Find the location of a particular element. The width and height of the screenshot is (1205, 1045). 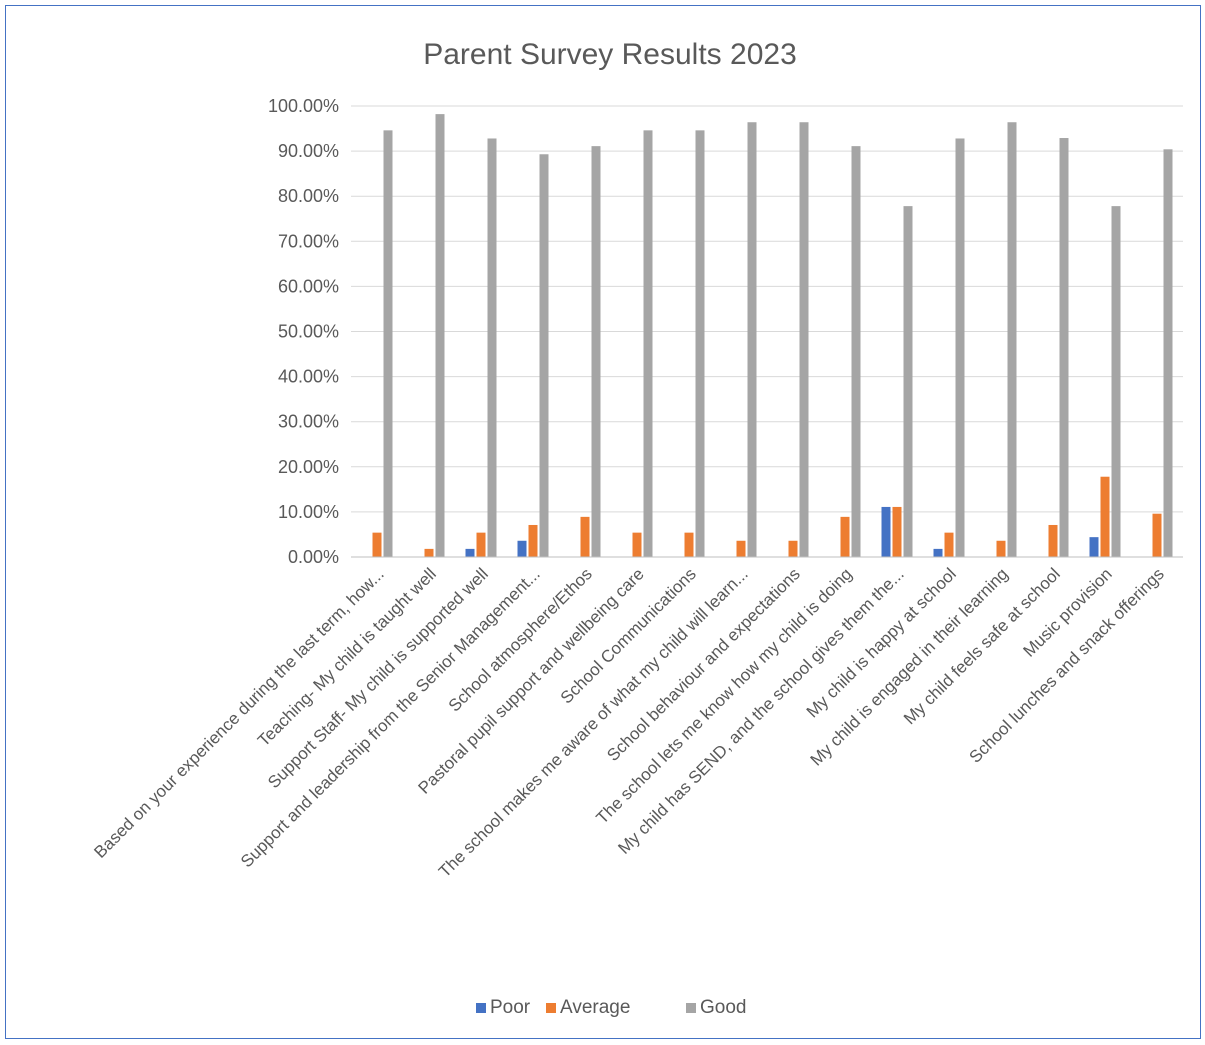

y-tick-label: 60.00% is located at coordinates (308, 286).